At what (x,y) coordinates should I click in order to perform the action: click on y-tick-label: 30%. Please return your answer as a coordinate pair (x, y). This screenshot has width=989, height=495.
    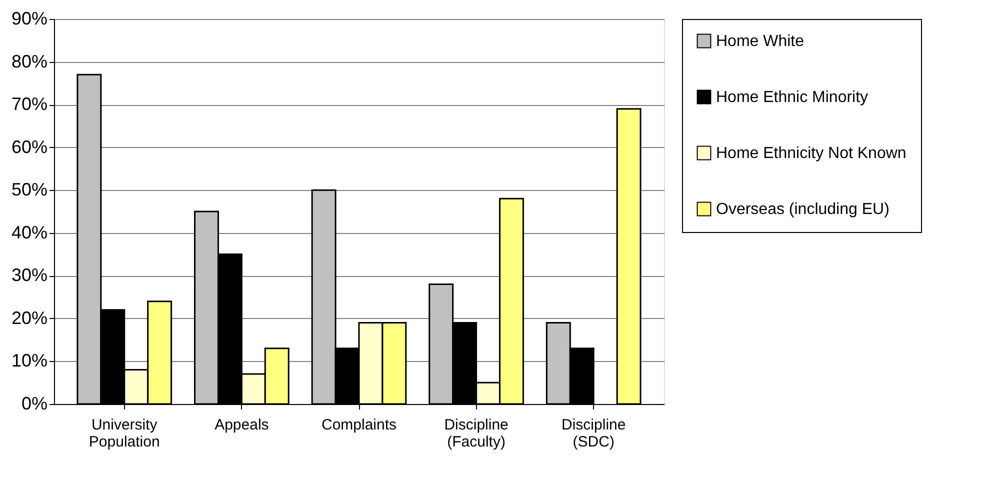
    Looking at the image, I should click on (29, 275).